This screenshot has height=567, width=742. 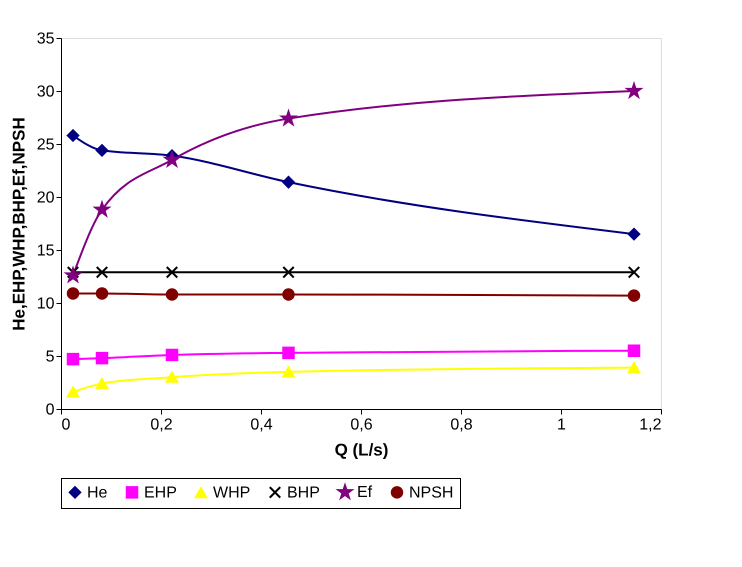 What do you see at coordinates (231, 493) in the screenshot?
I see `legend-label: WHP` at bounding box center [231, 493].